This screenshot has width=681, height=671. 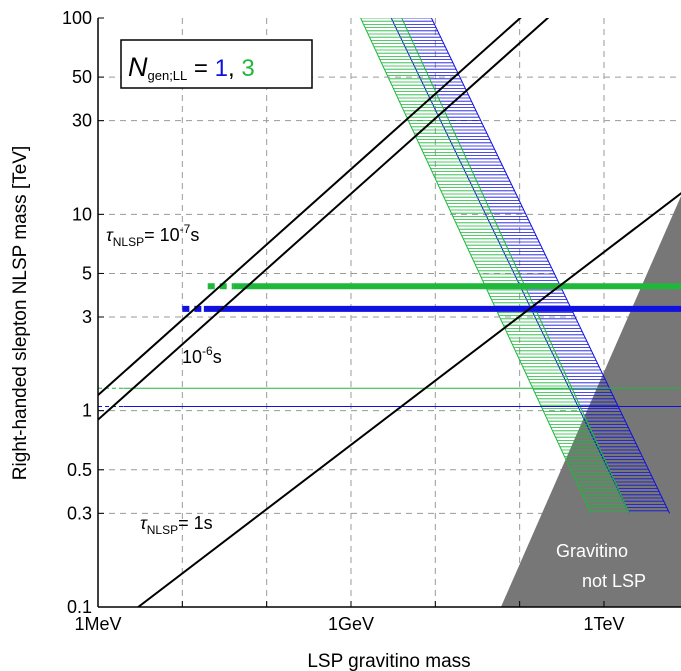 I want to click on legend-label: Ngen;LL = 1, 3, so click(x=191, y=67).